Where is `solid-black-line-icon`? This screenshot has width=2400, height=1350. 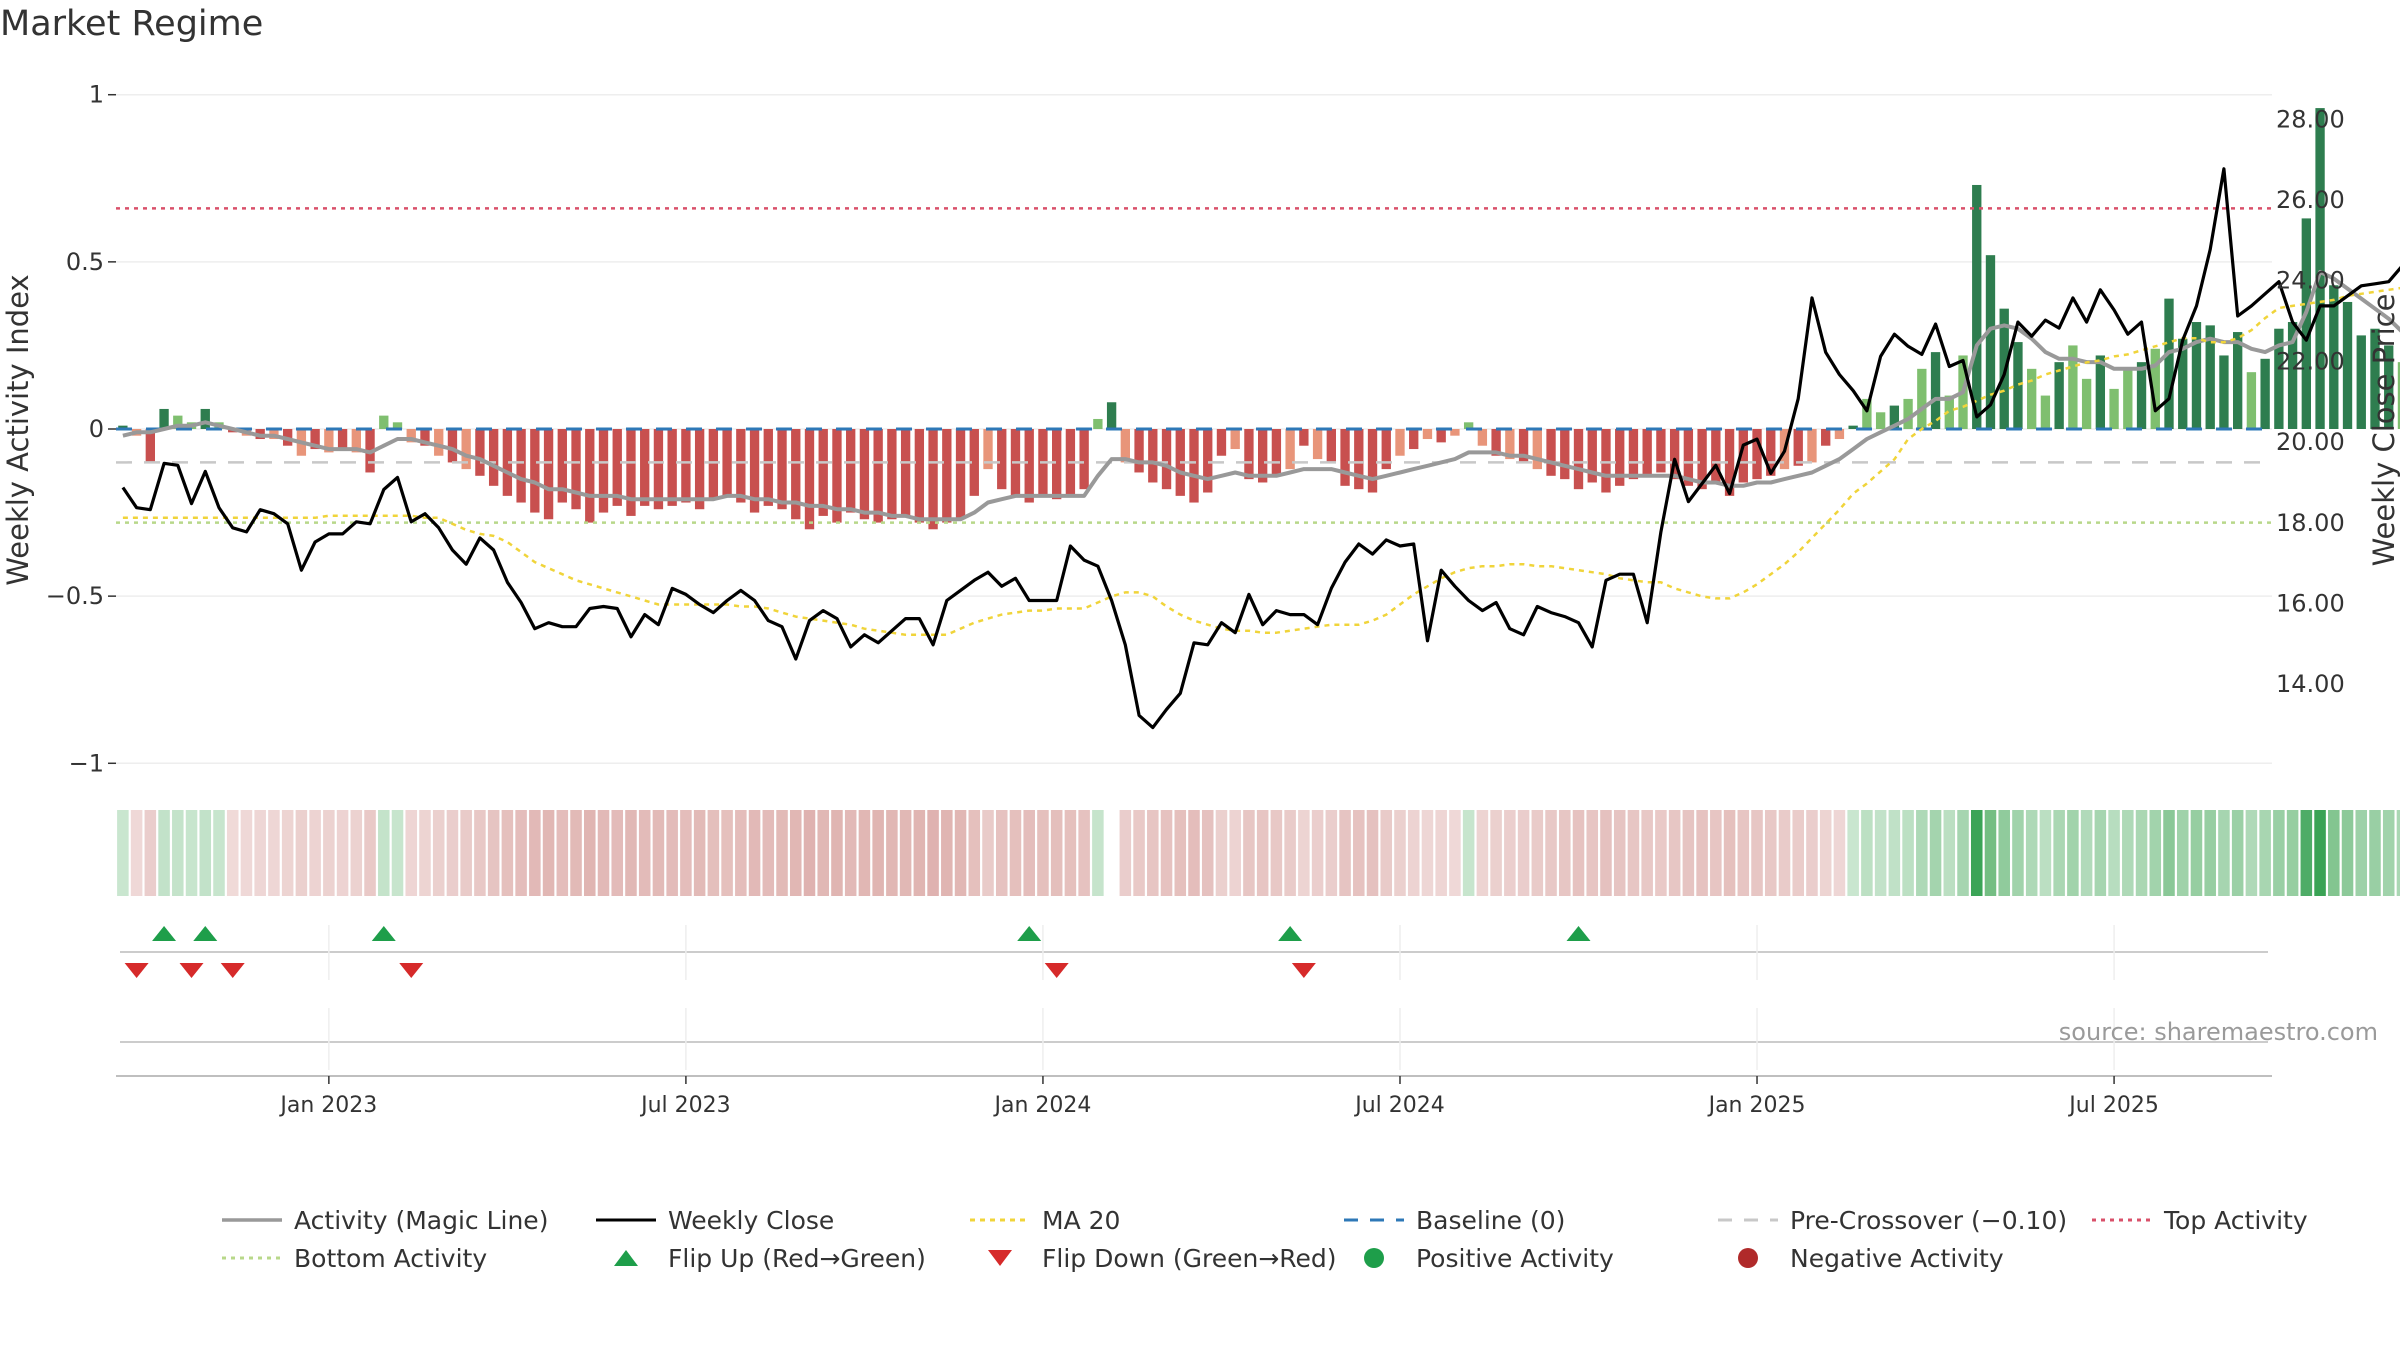 solid-black-line-icon is located at coordinates (626, 1220).